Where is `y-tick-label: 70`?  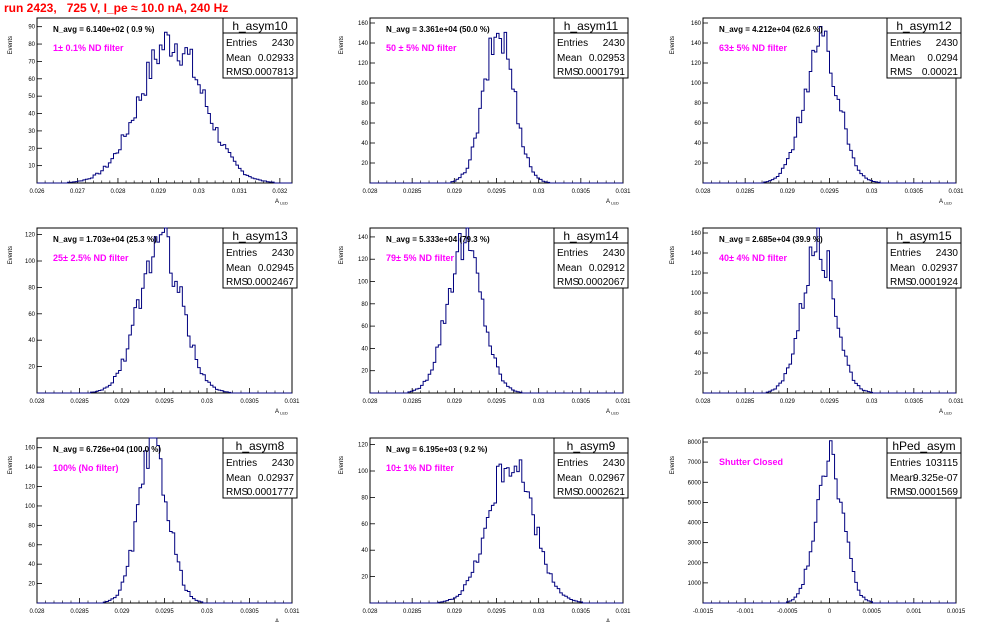
y-tick-label: 70 is located at coordinates (31, 62).